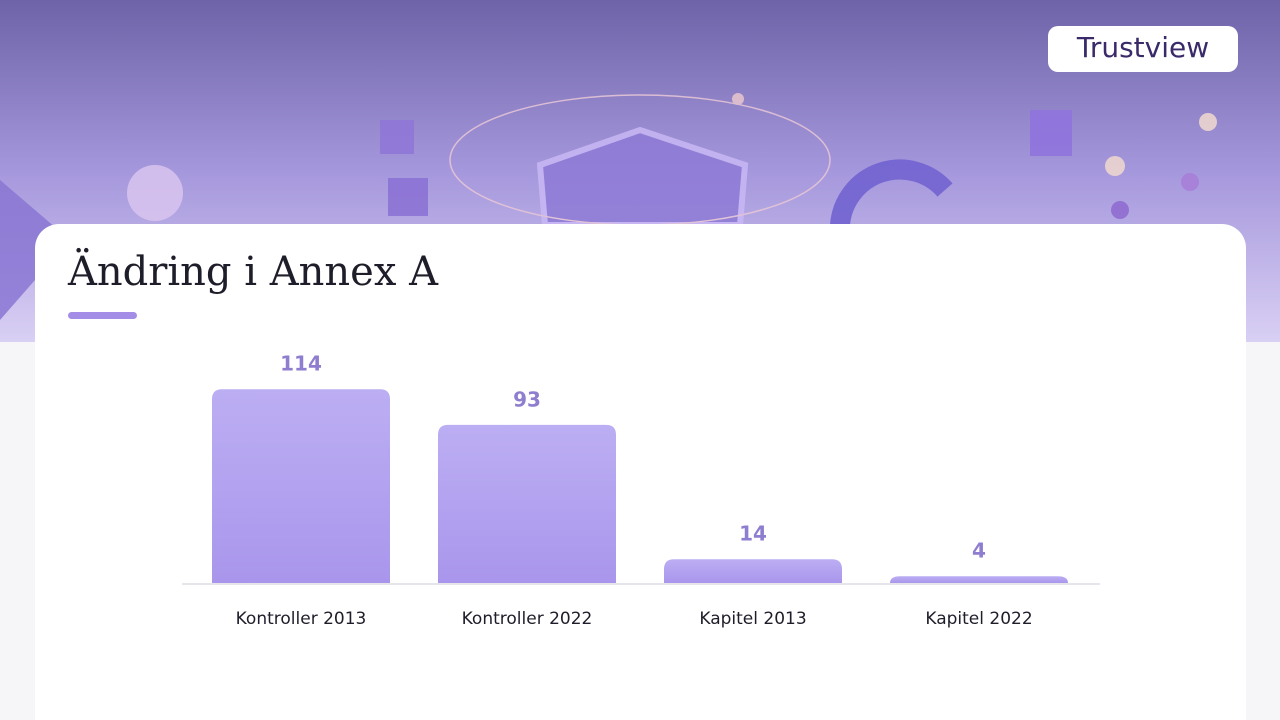  What do you see at coordinates (752, 619) in the screenshot?
I see `x-tick-label: Kapitel 2013` at bounding box center [752, 619].